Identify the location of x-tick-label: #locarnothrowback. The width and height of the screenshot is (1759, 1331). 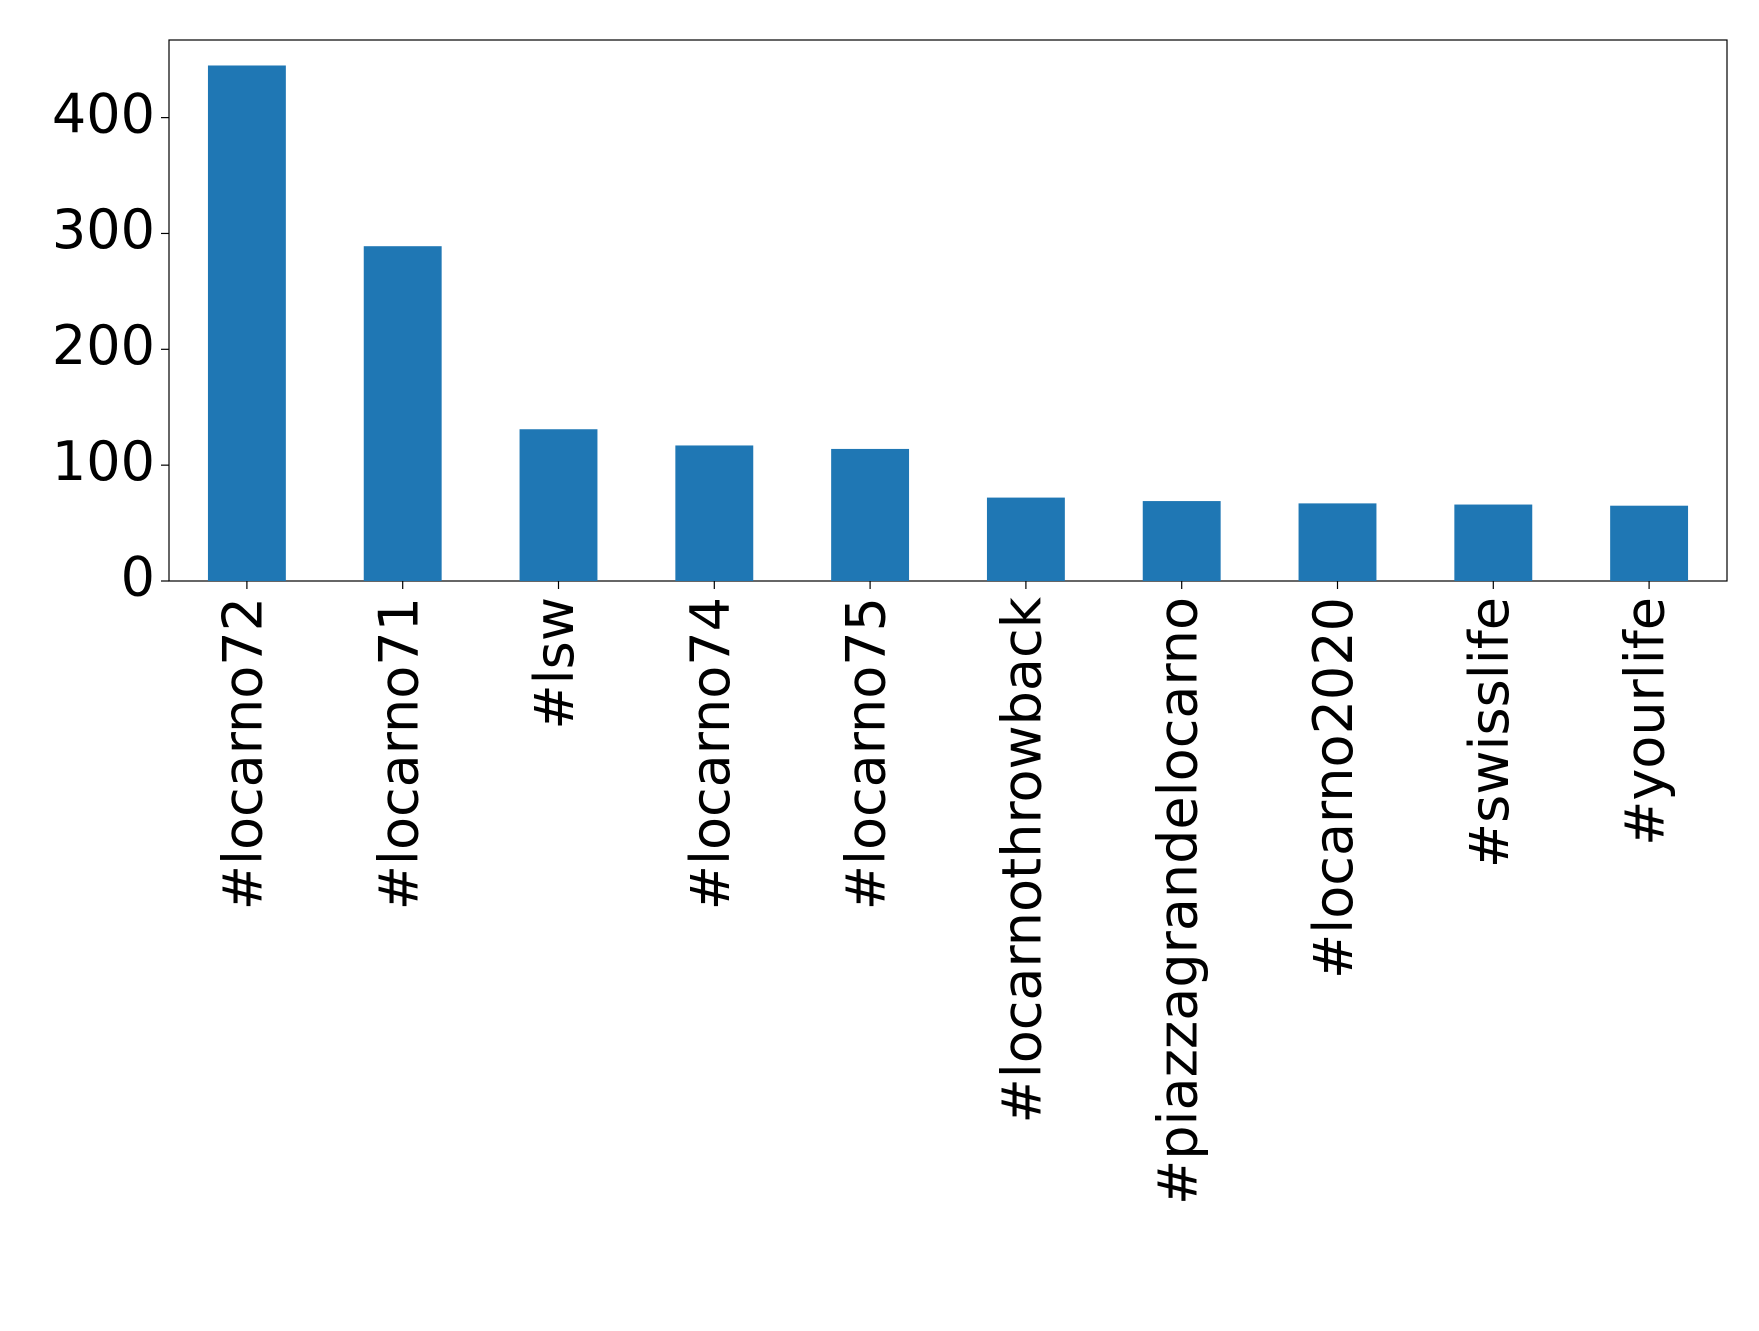
(1022, 859).